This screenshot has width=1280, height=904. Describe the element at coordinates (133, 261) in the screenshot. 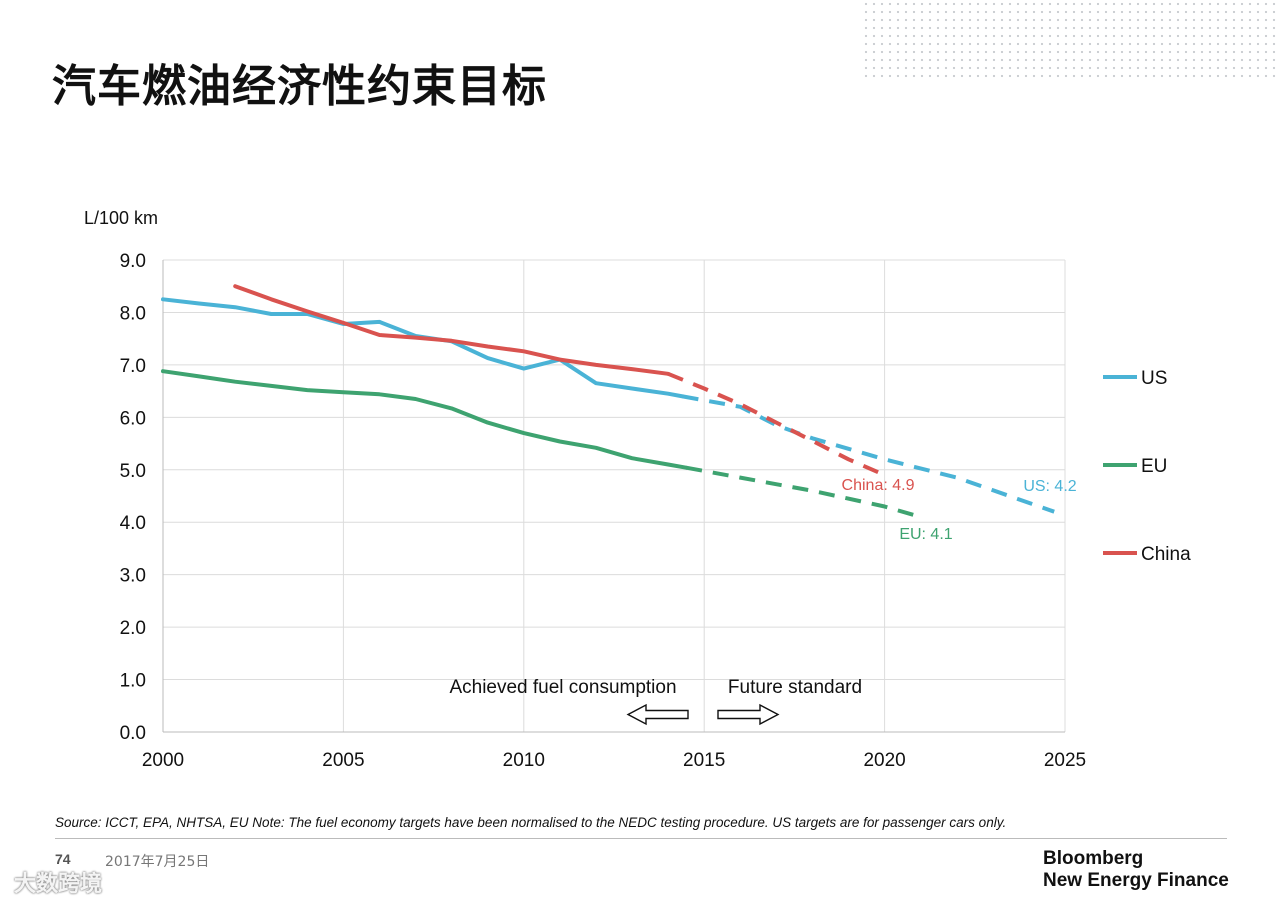

I see `y-tick-label: 9.0` at that location.